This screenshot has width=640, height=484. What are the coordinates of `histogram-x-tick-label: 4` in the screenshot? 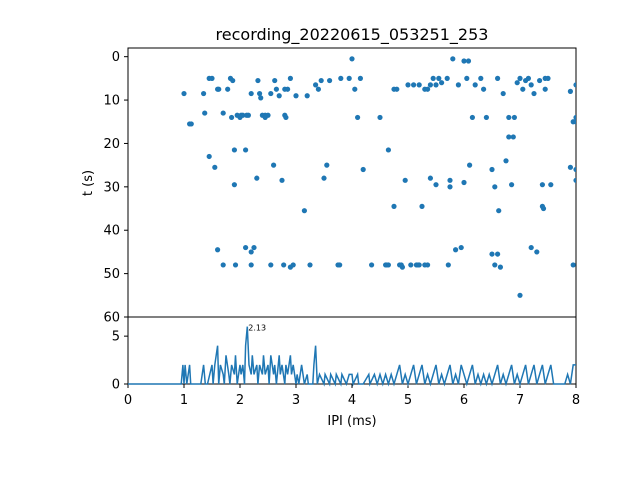 It's located at (352, 400).